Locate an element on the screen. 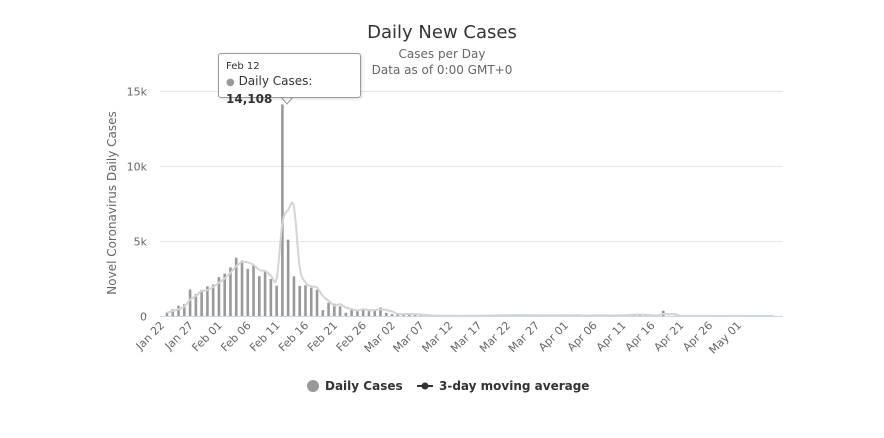  x-tick-label: Apr 01 is located at coordinates (553, 336).